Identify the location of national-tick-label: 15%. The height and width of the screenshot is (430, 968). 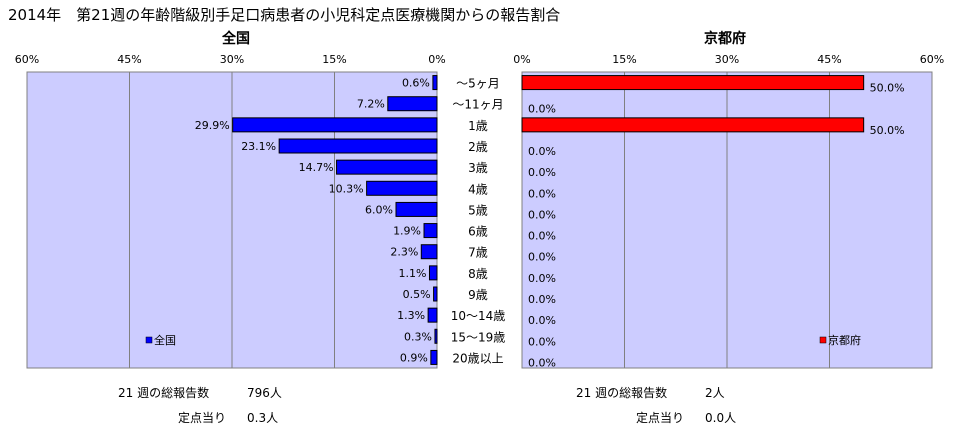
(334, 59).